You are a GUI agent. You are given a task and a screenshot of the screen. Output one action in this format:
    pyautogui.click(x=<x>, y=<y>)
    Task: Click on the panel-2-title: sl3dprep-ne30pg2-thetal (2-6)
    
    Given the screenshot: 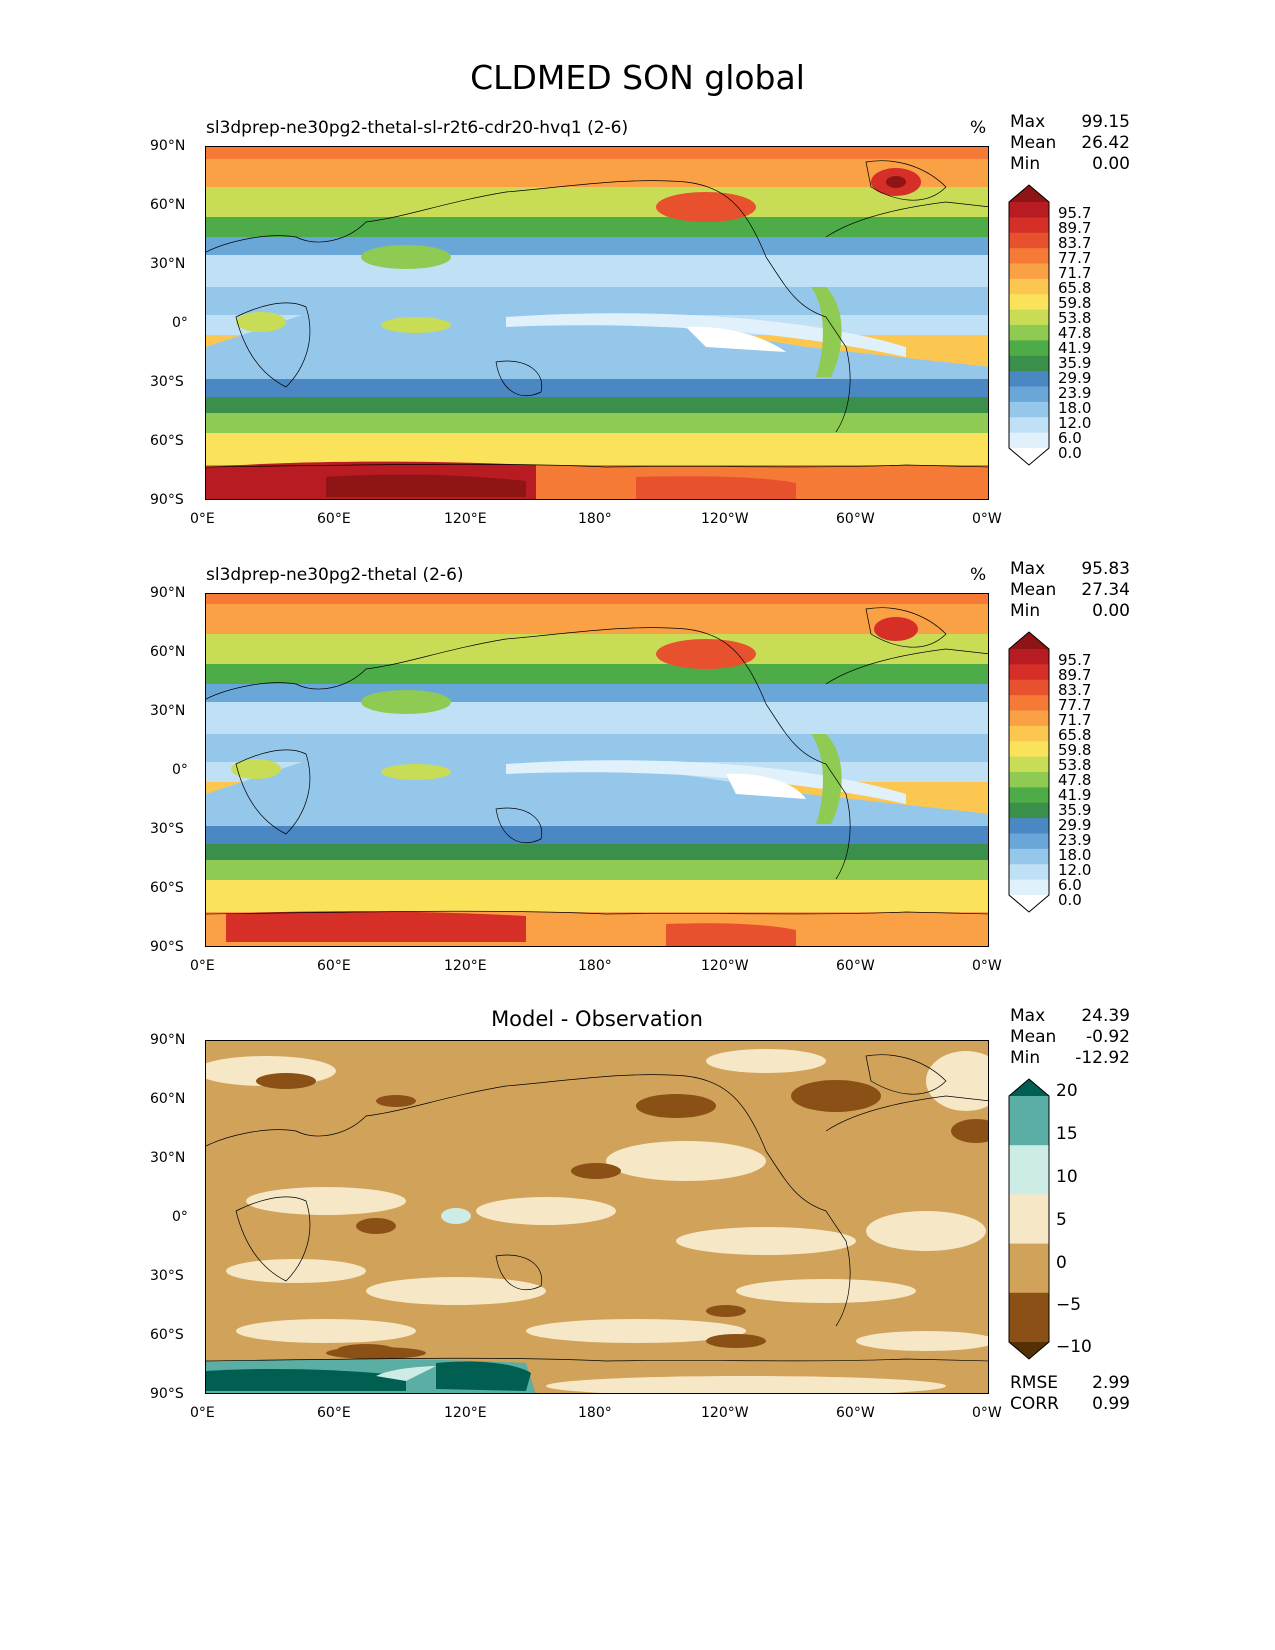 What is the action you would take?
    pyautogui.click(x=335, y=575)
    